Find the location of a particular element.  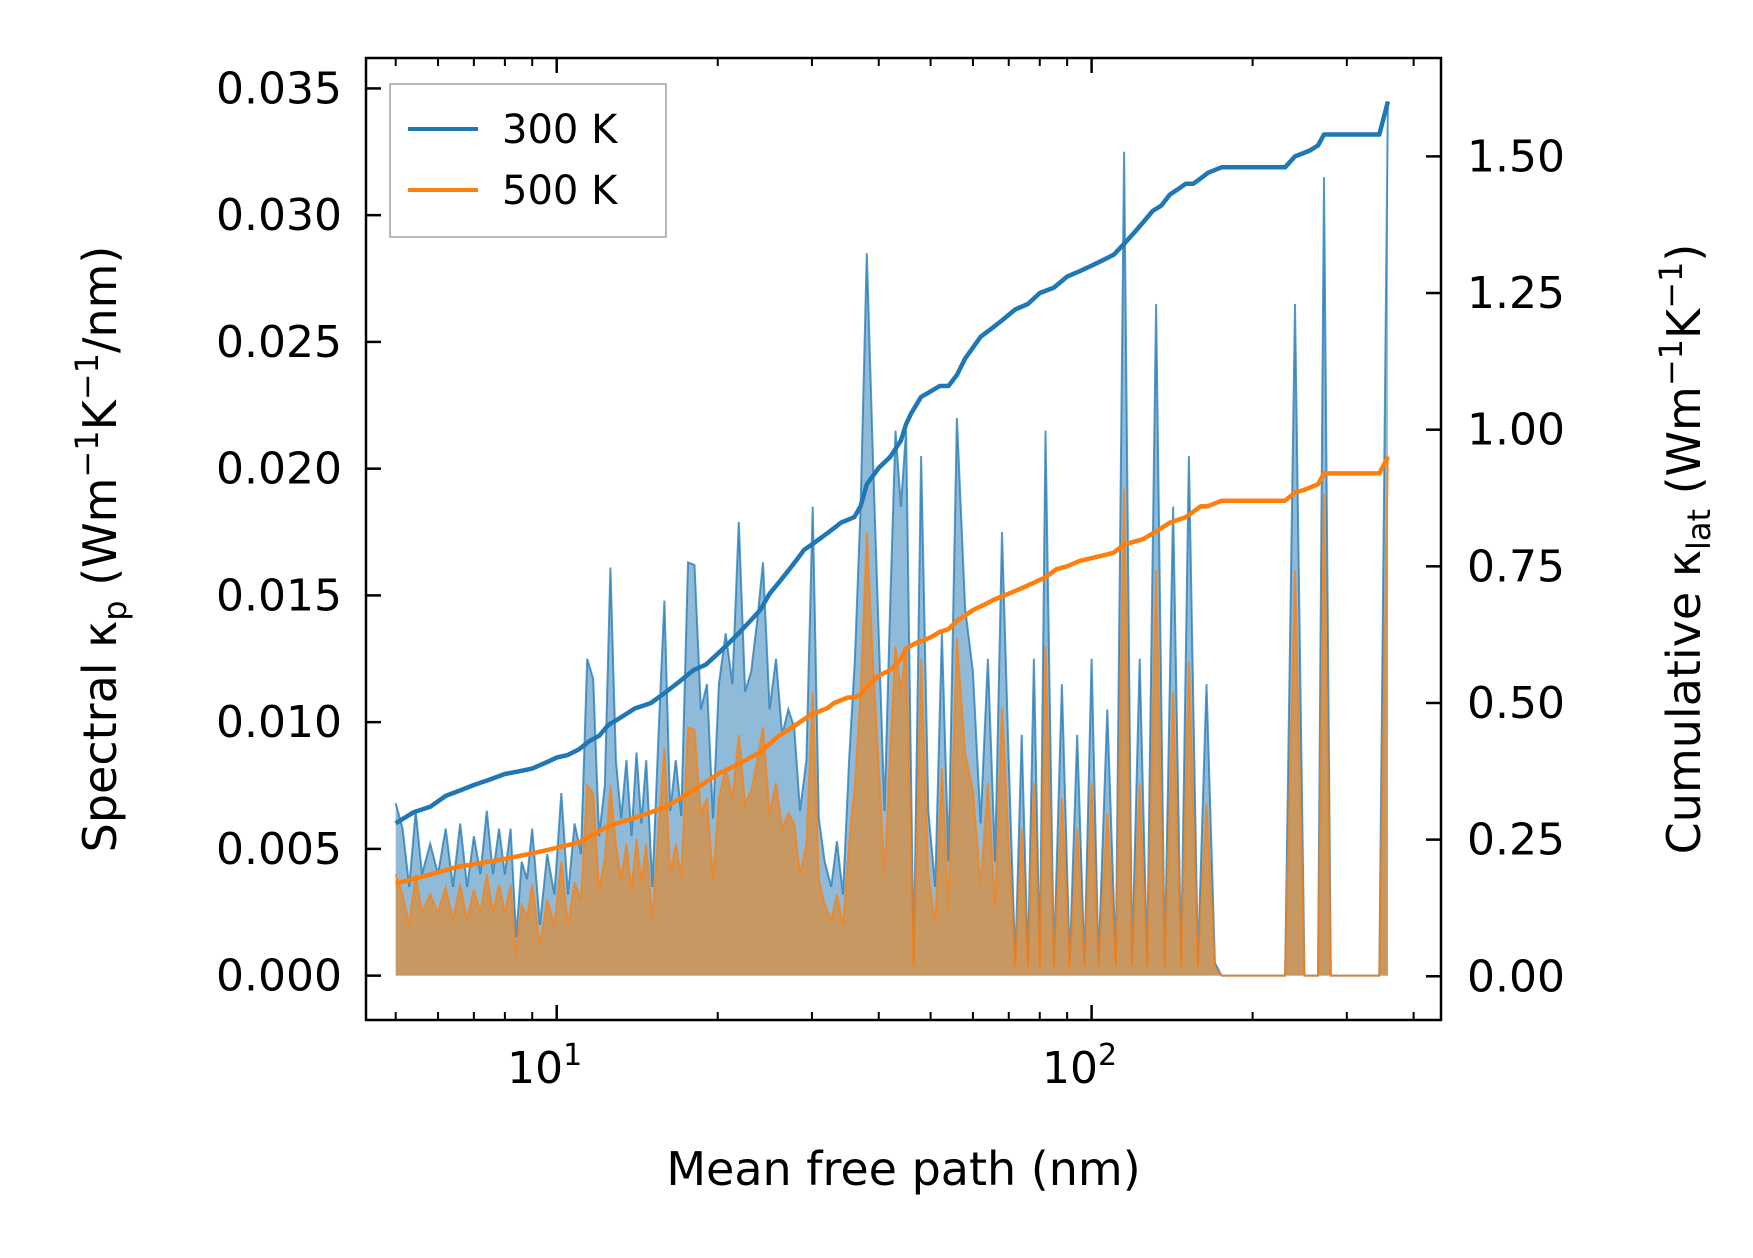

y-left-tick-label: 0.035 is located at coordinates (279, 88).